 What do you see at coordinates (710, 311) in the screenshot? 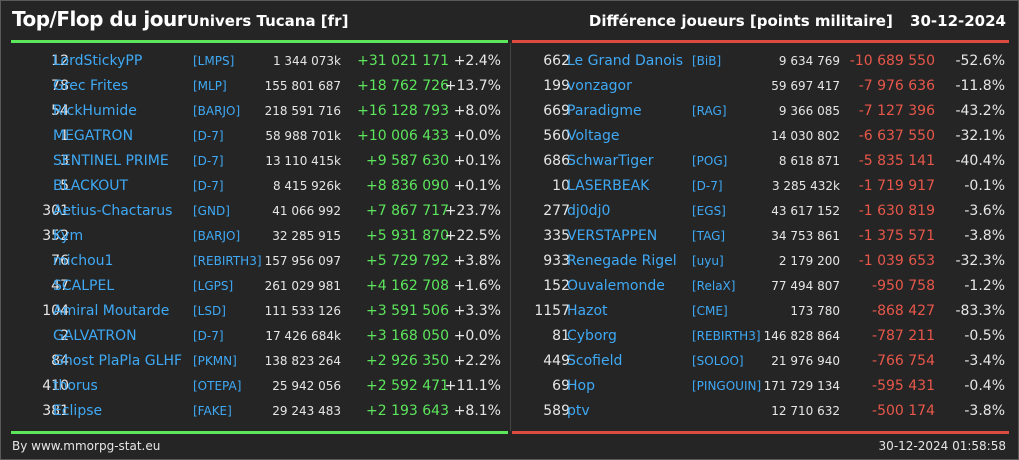
I see `alliance-tag-link: [CME]` at bounding box center [710, 311].